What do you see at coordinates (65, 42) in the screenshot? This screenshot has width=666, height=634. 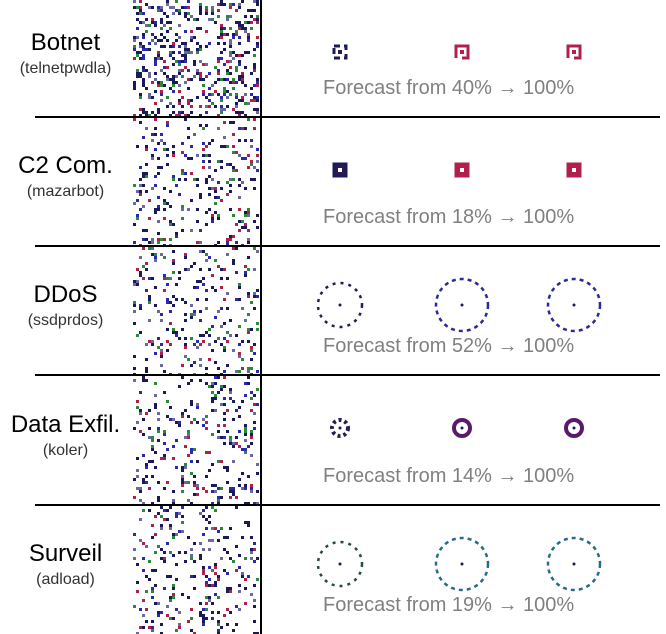 I see `attack-type: Botnet` at bounding box center [65, 42].